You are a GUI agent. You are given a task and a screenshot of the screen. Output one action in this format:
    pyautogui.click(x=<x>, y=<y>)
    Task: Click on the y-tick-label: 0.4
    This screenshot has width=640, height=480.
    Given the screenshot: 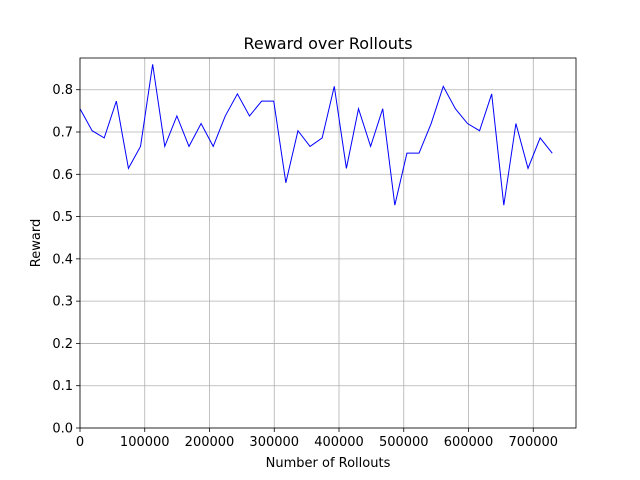 What is the action you would take?
    pyautogui.click(x=62, y=259)
    